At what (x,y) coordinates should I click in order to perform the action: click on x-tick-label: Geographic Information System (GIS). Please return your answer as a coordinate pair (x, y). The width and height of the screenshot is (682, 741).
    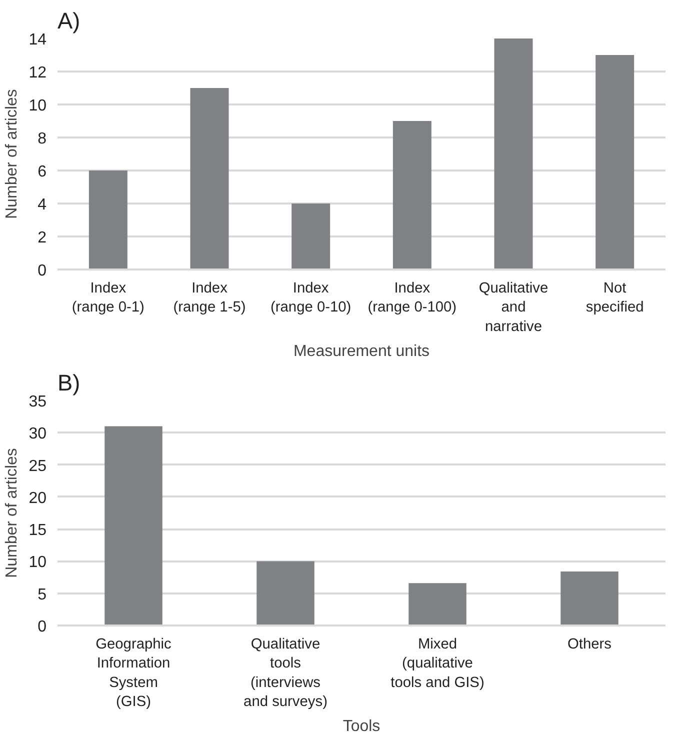
    Looking at the image, I should click on (134, 673).